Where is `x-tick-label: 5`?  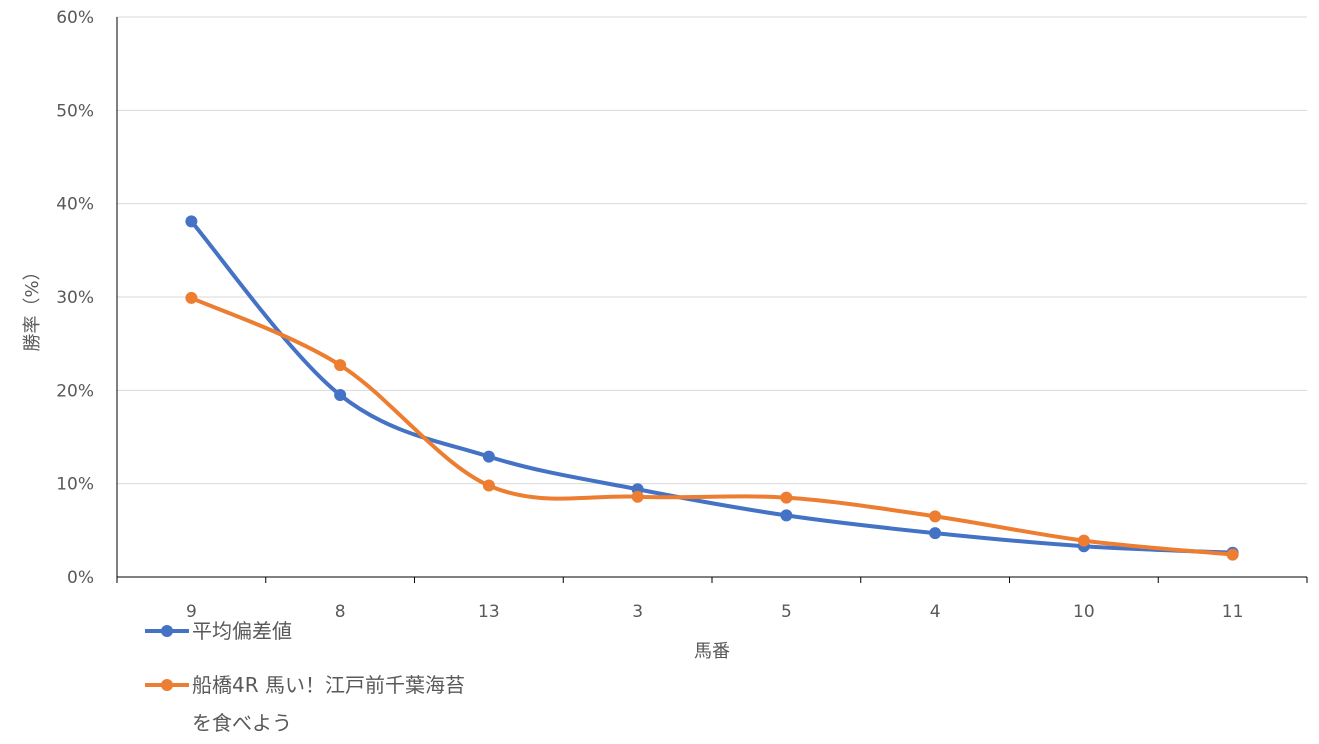 x-tick-label: 5 is located at coordinates (786, 612).